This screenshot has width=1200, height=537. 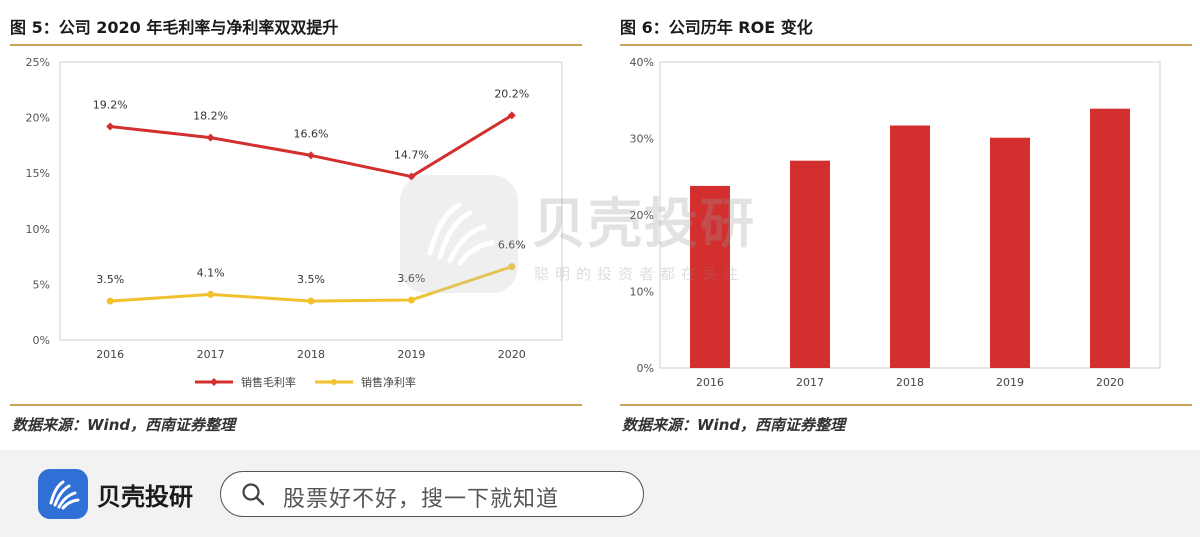 What do you see at coordinates (311, 133) in the screenshot?
I see `data-label: 16.6%` at bounding box center [311, 133].